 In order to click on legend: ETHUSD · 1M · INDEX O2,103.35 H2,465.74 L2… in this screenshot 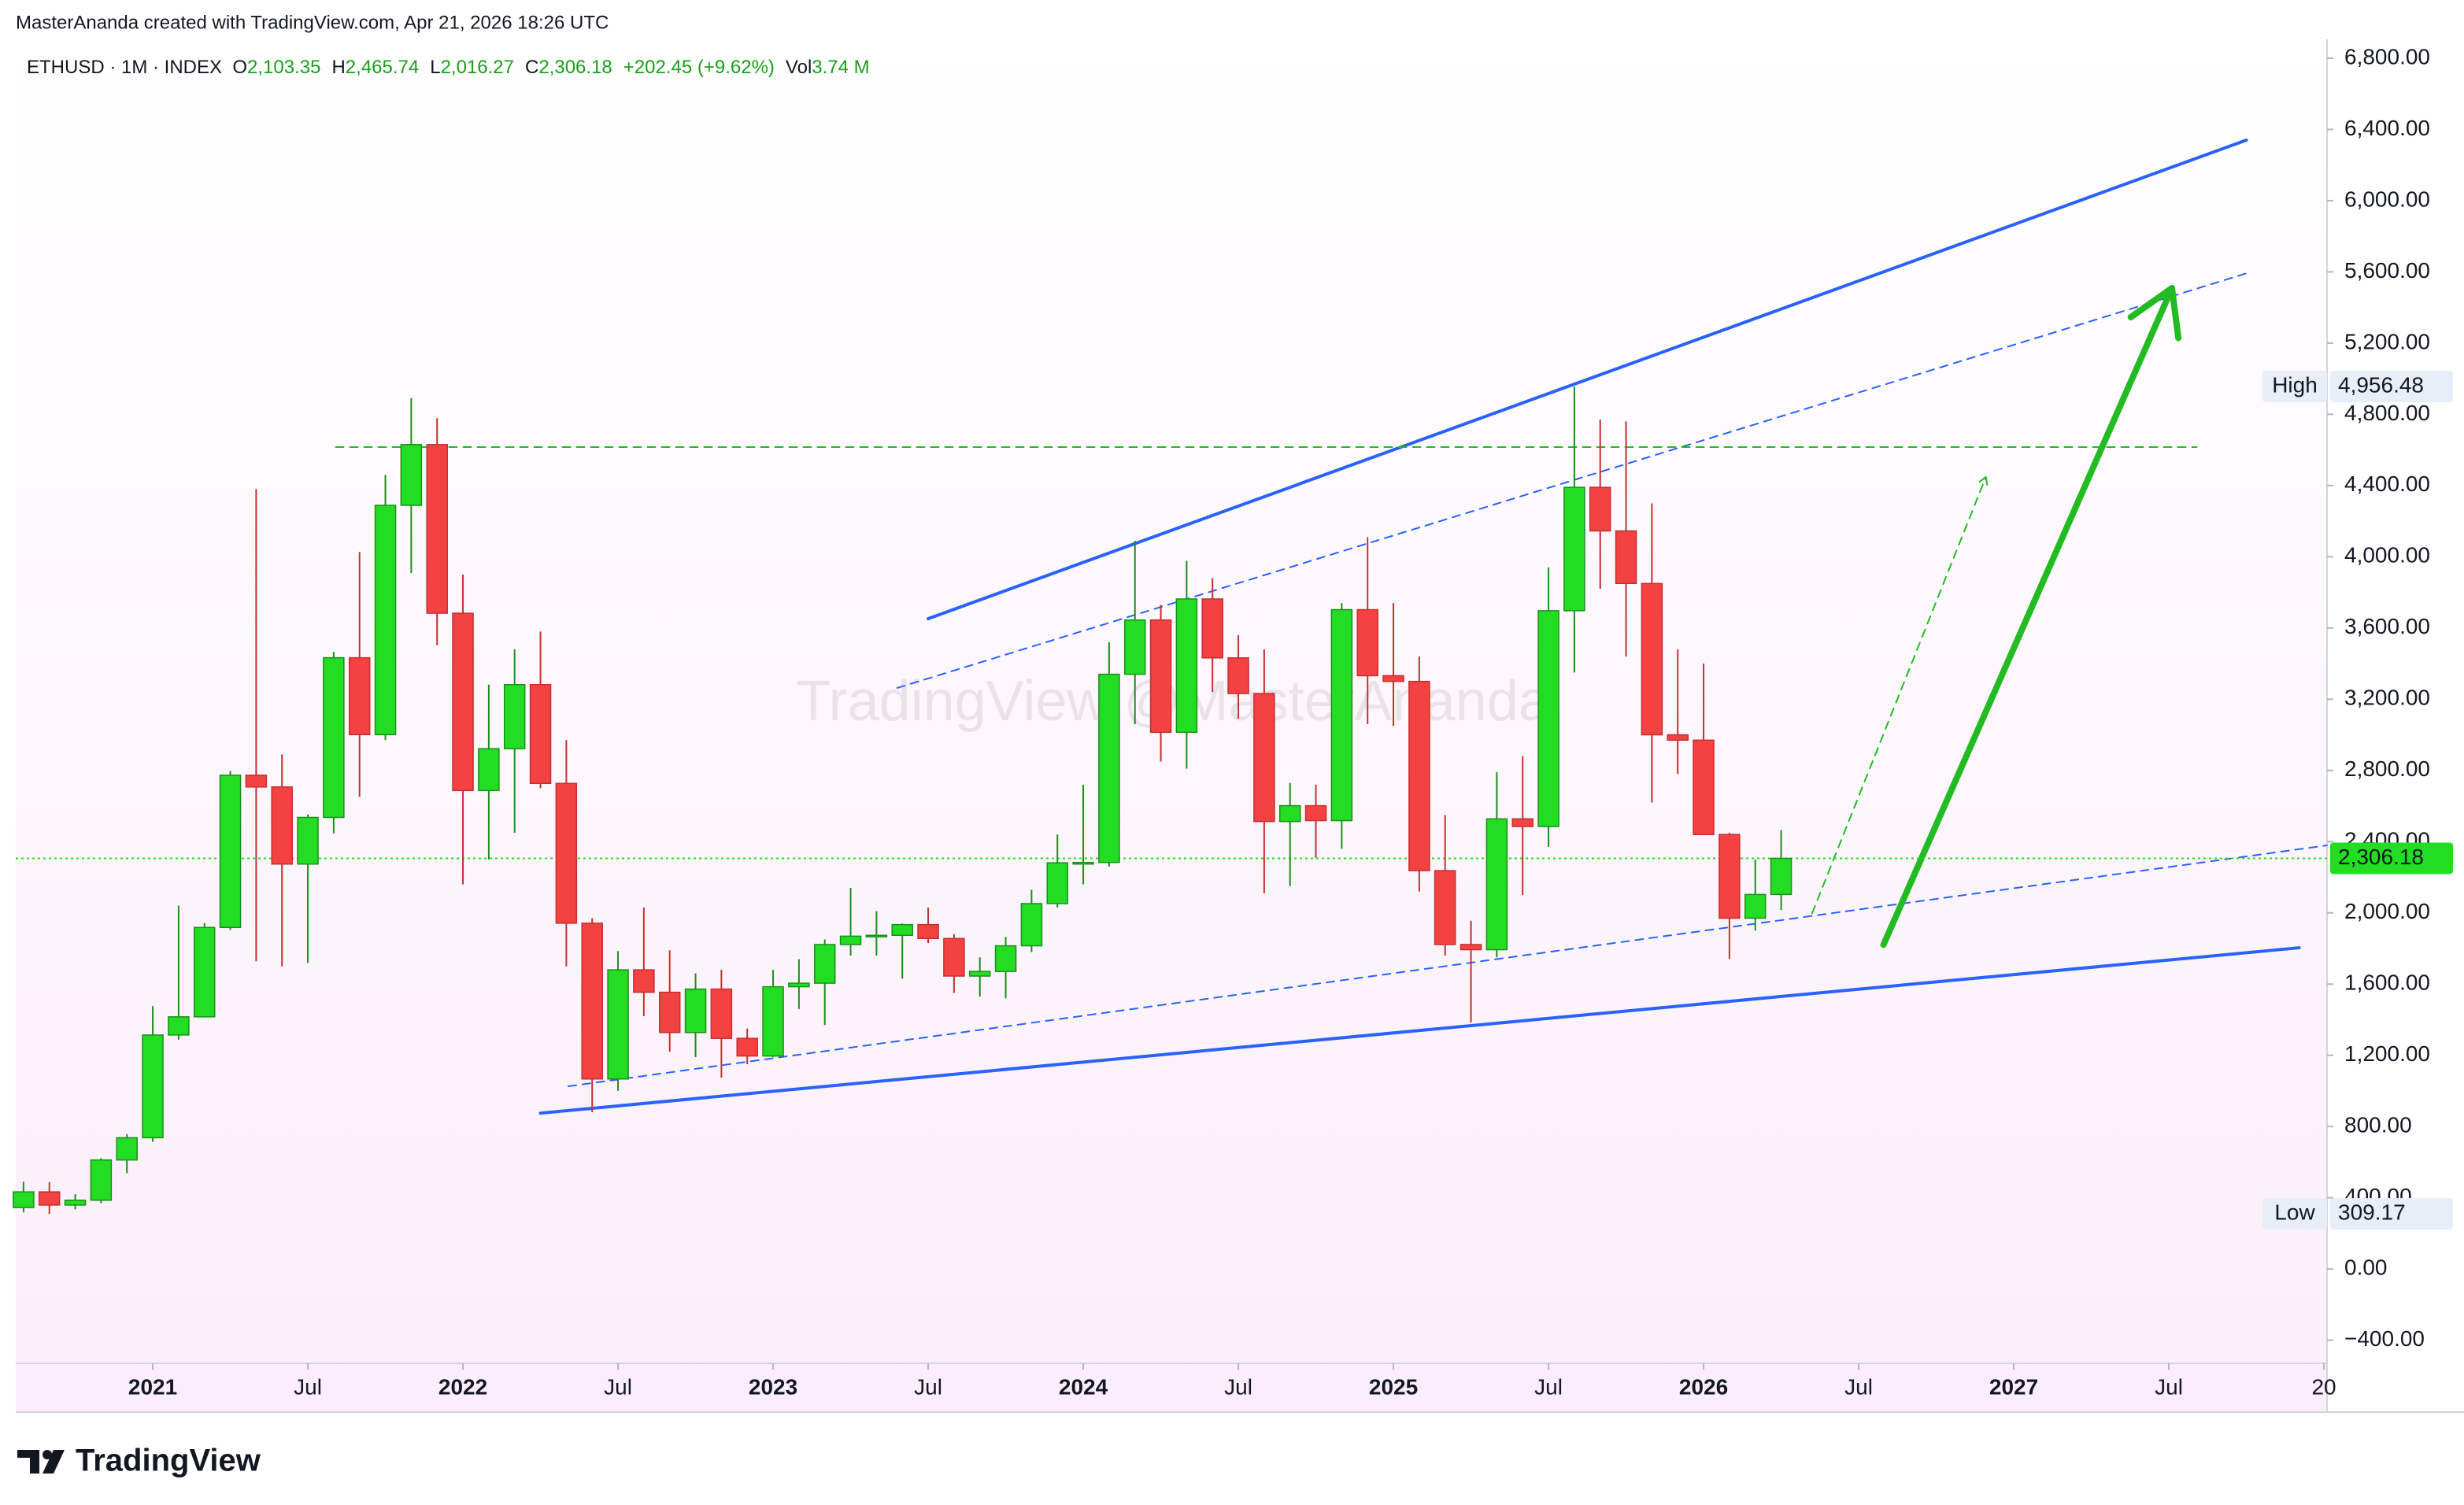, I will do `click(454, 68)`.